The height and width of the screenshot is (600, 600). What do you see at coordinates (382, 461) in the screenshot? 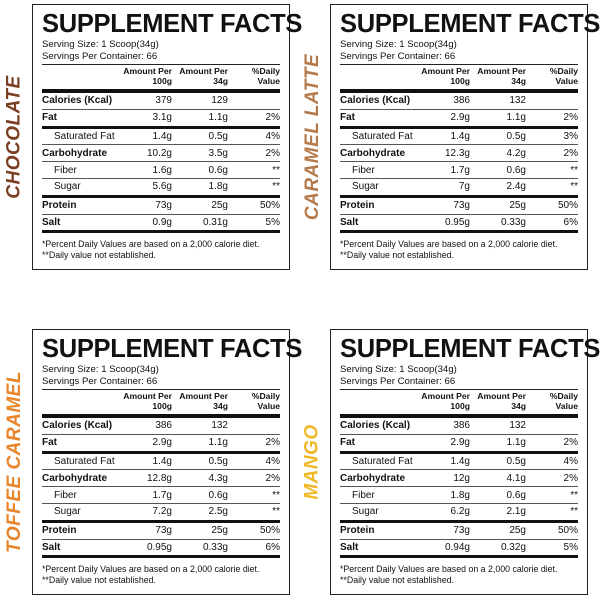
I see `nutrient-label: Saturated Fat` at bounding box center [382, 461].